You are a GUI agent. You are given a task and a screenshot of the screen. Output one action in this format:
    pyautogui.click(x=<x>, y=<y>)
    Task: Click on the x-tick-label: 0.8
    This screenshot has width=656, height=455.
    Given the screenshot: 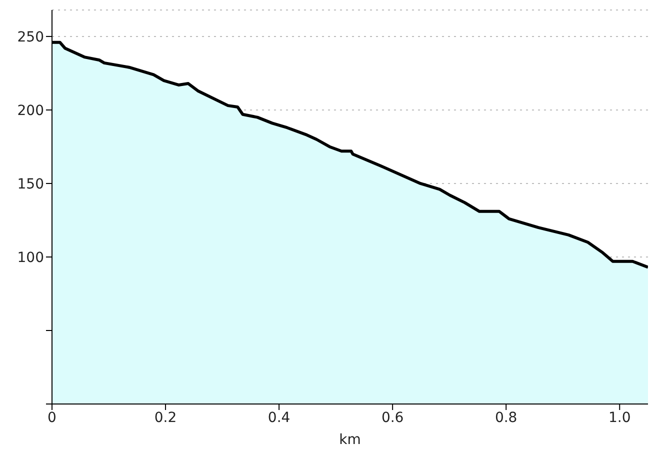 What is the action you would take?
    pyautogui.click(x=506, y=418)
    